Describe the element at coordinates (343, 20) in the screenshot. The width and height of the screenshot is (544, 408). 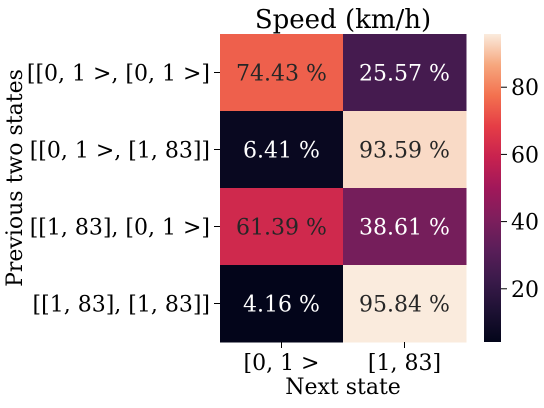
I see `chart-title: Speed (km/h)` at that location.